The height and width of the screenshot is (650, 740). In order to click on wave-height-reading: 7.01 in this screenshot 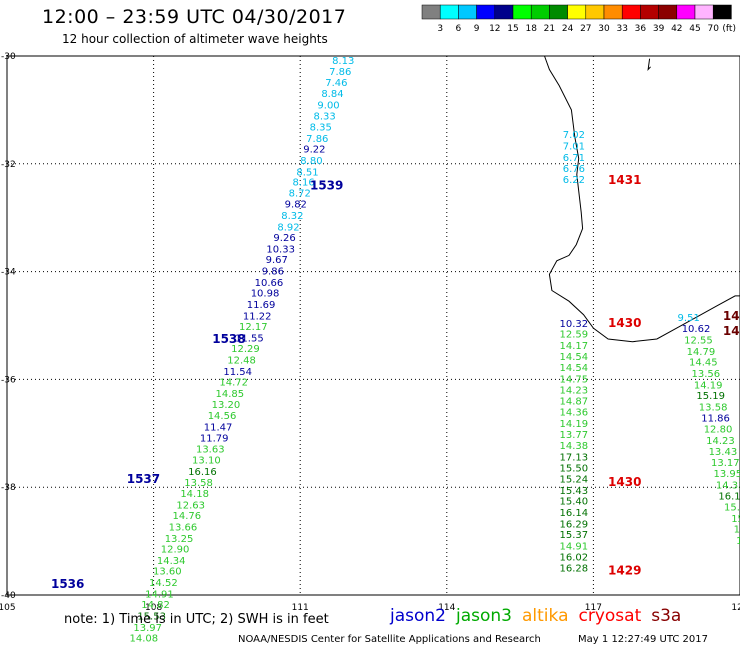, I will do `click(574, 146)`.